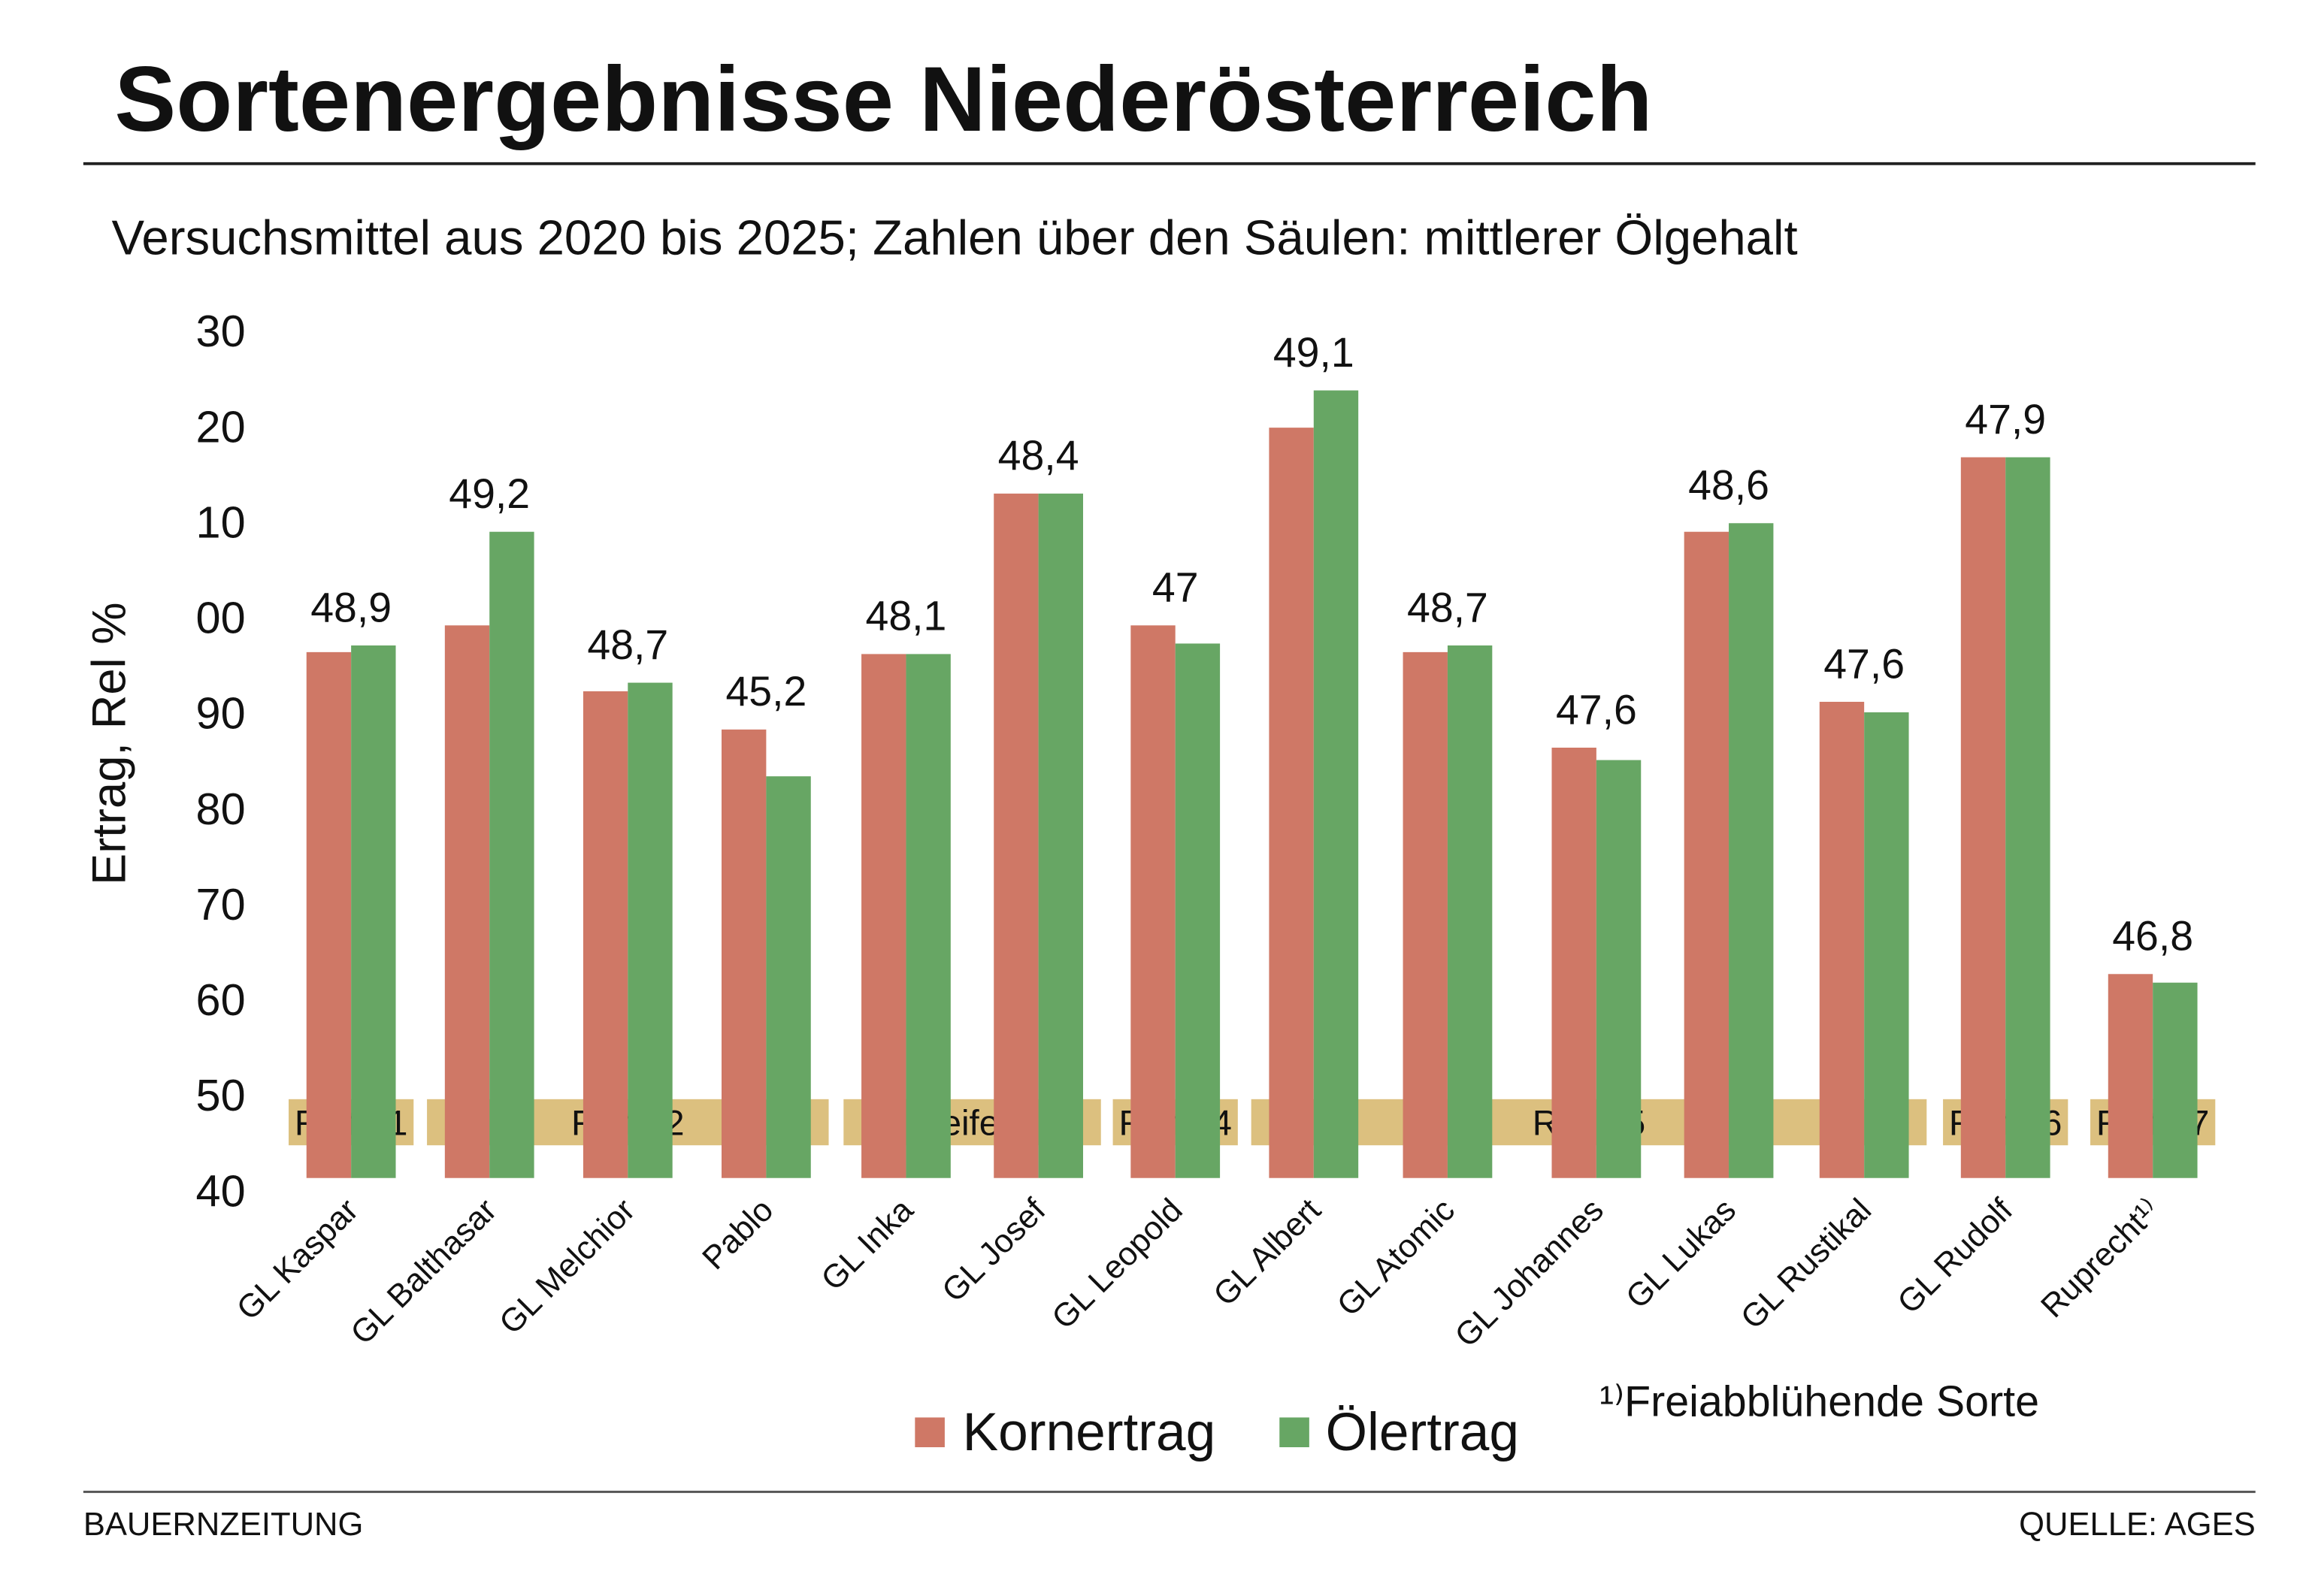 The width and height of the screenshot is (2309, 1596). I want to click on footer-source: QUELLE: AGES, so click(2137, 1525).